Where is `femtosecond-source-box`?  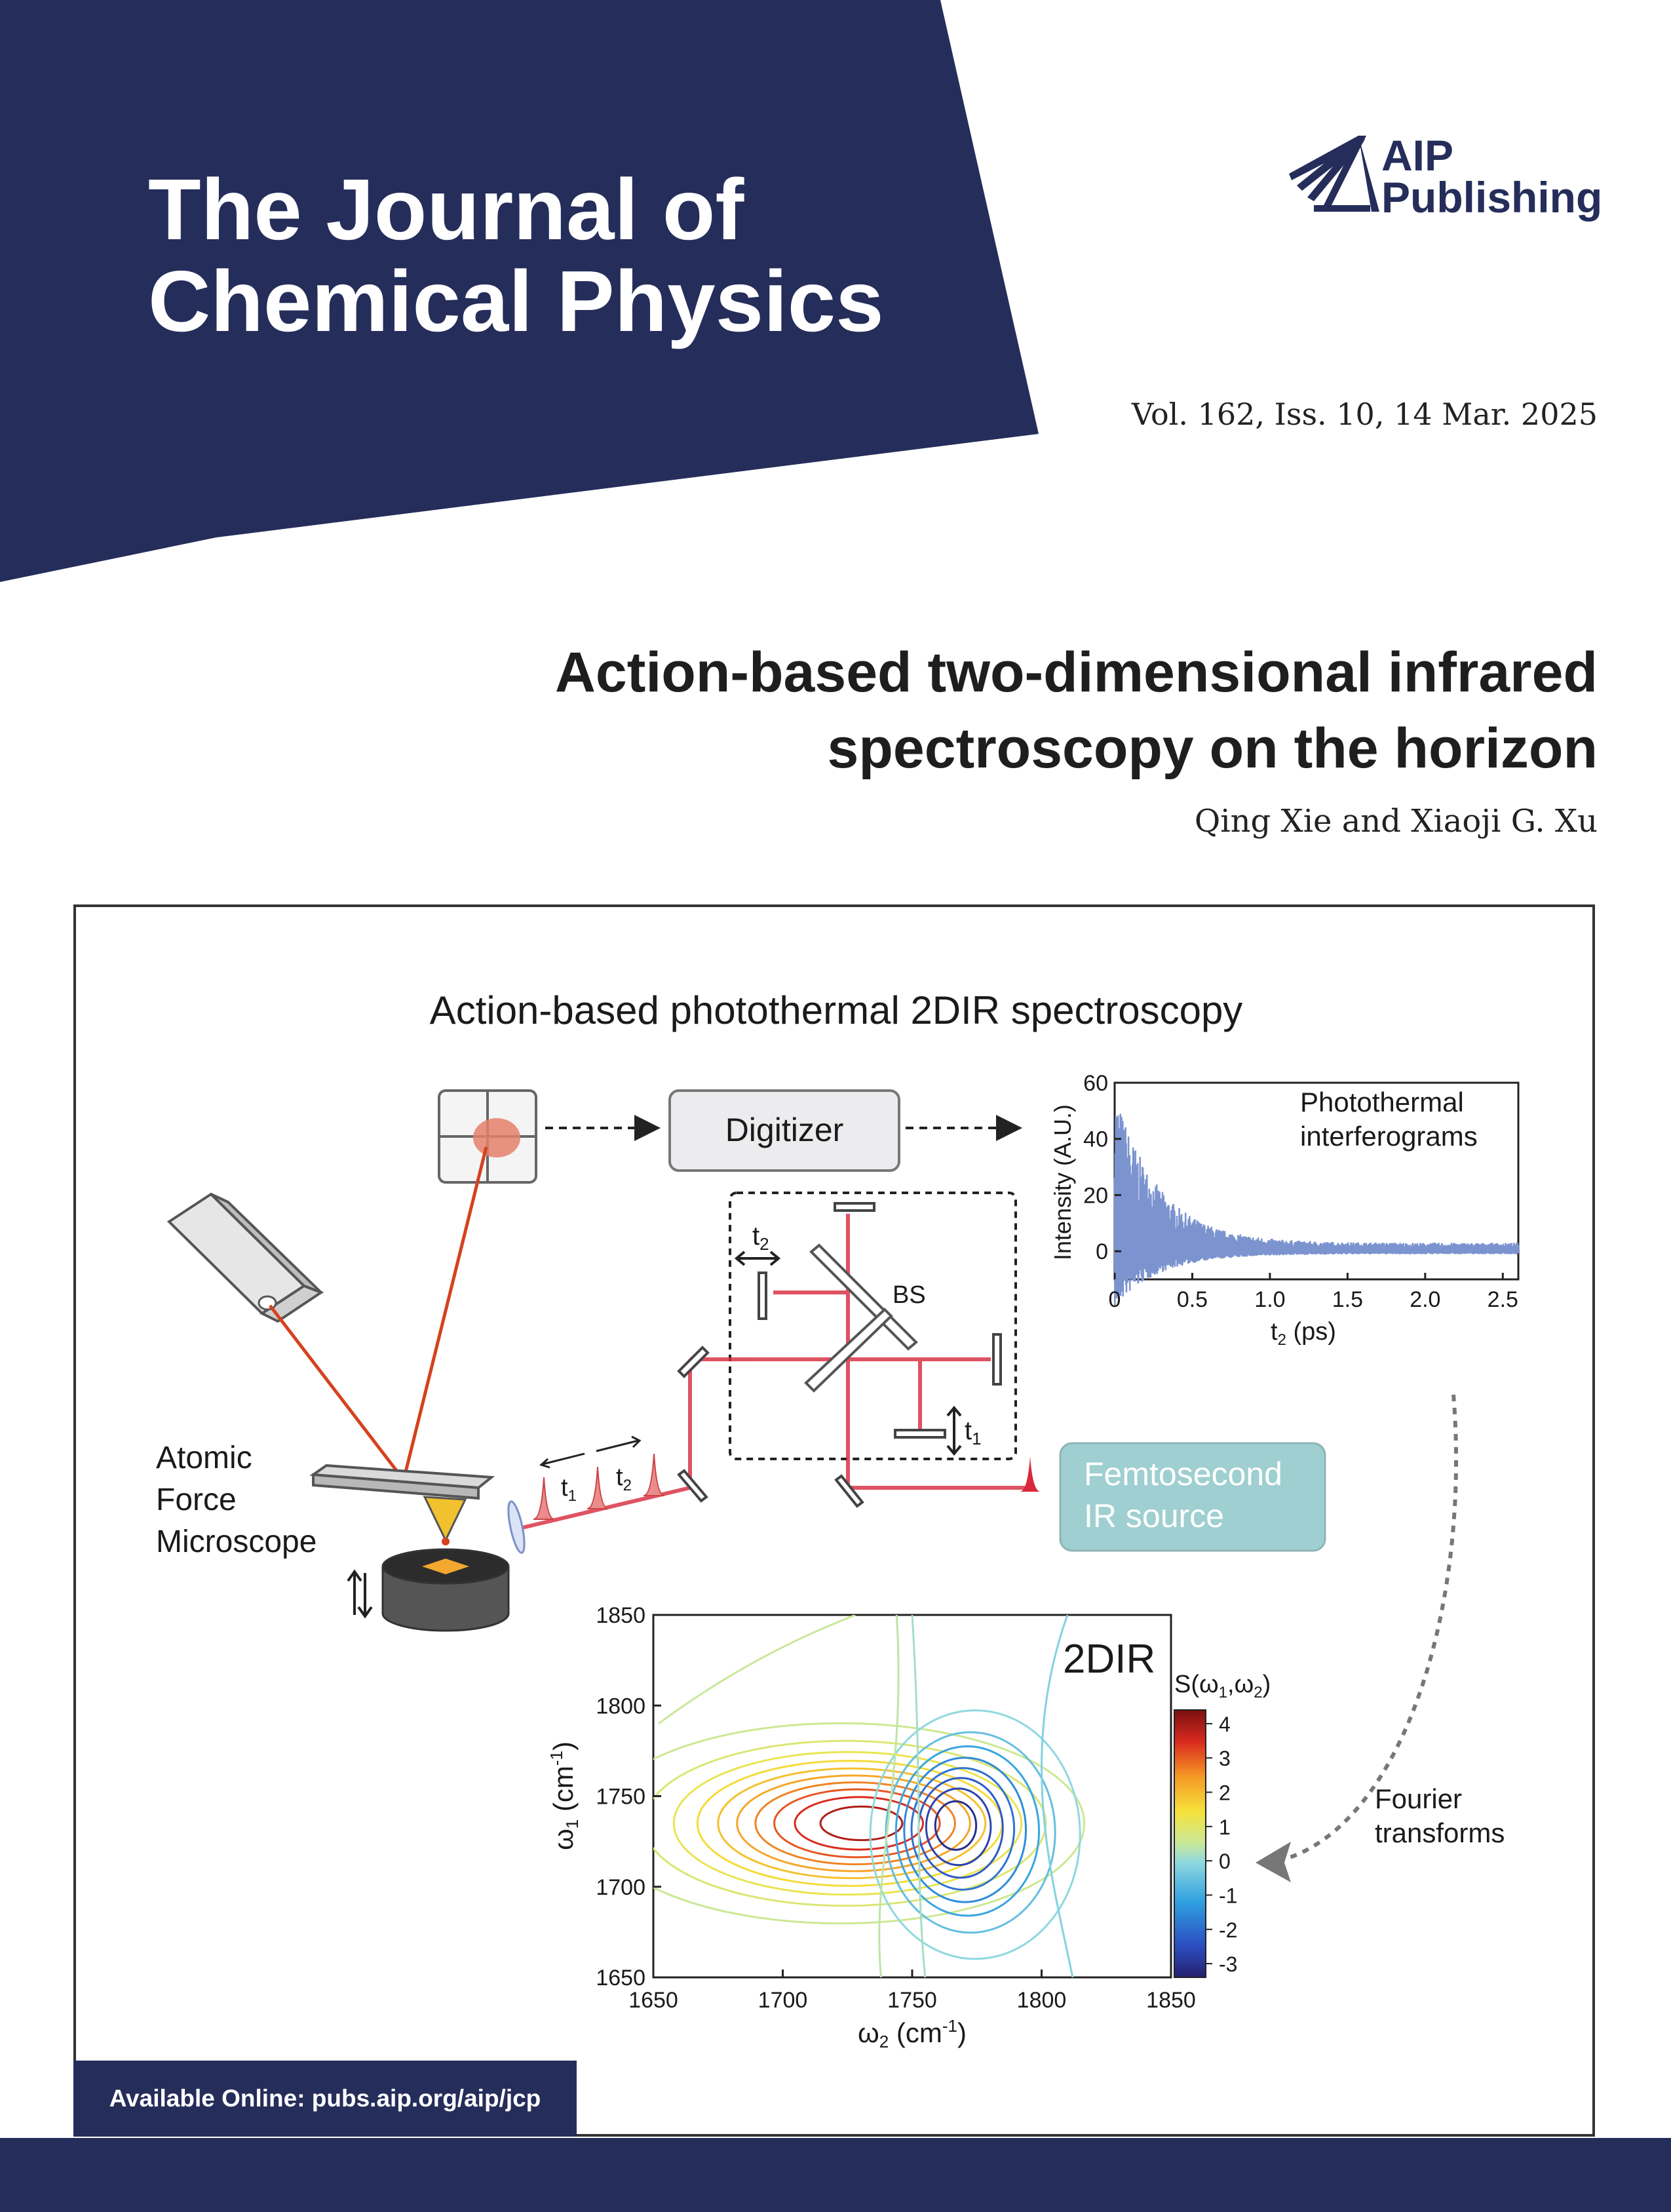 femtosecond-source-box is located at coordinates (1192, 1497).